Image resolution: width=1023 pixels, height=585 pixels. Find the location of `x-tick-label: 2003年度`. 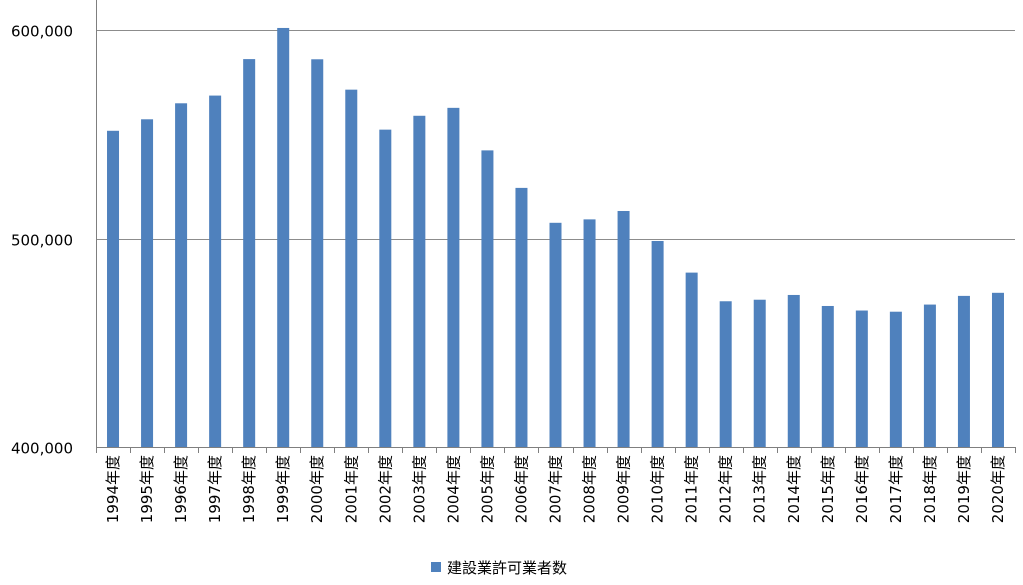

x-tick-label: 2003年度 is located at coordinates (419, 489).